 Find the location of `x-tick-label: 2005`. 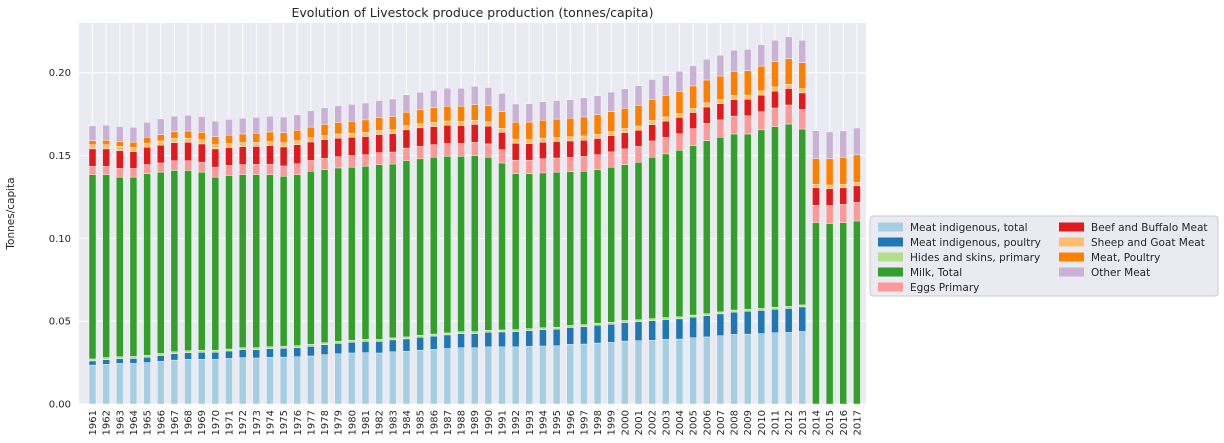

x-tick-label: 2005 is located at coordinates (694, 422).